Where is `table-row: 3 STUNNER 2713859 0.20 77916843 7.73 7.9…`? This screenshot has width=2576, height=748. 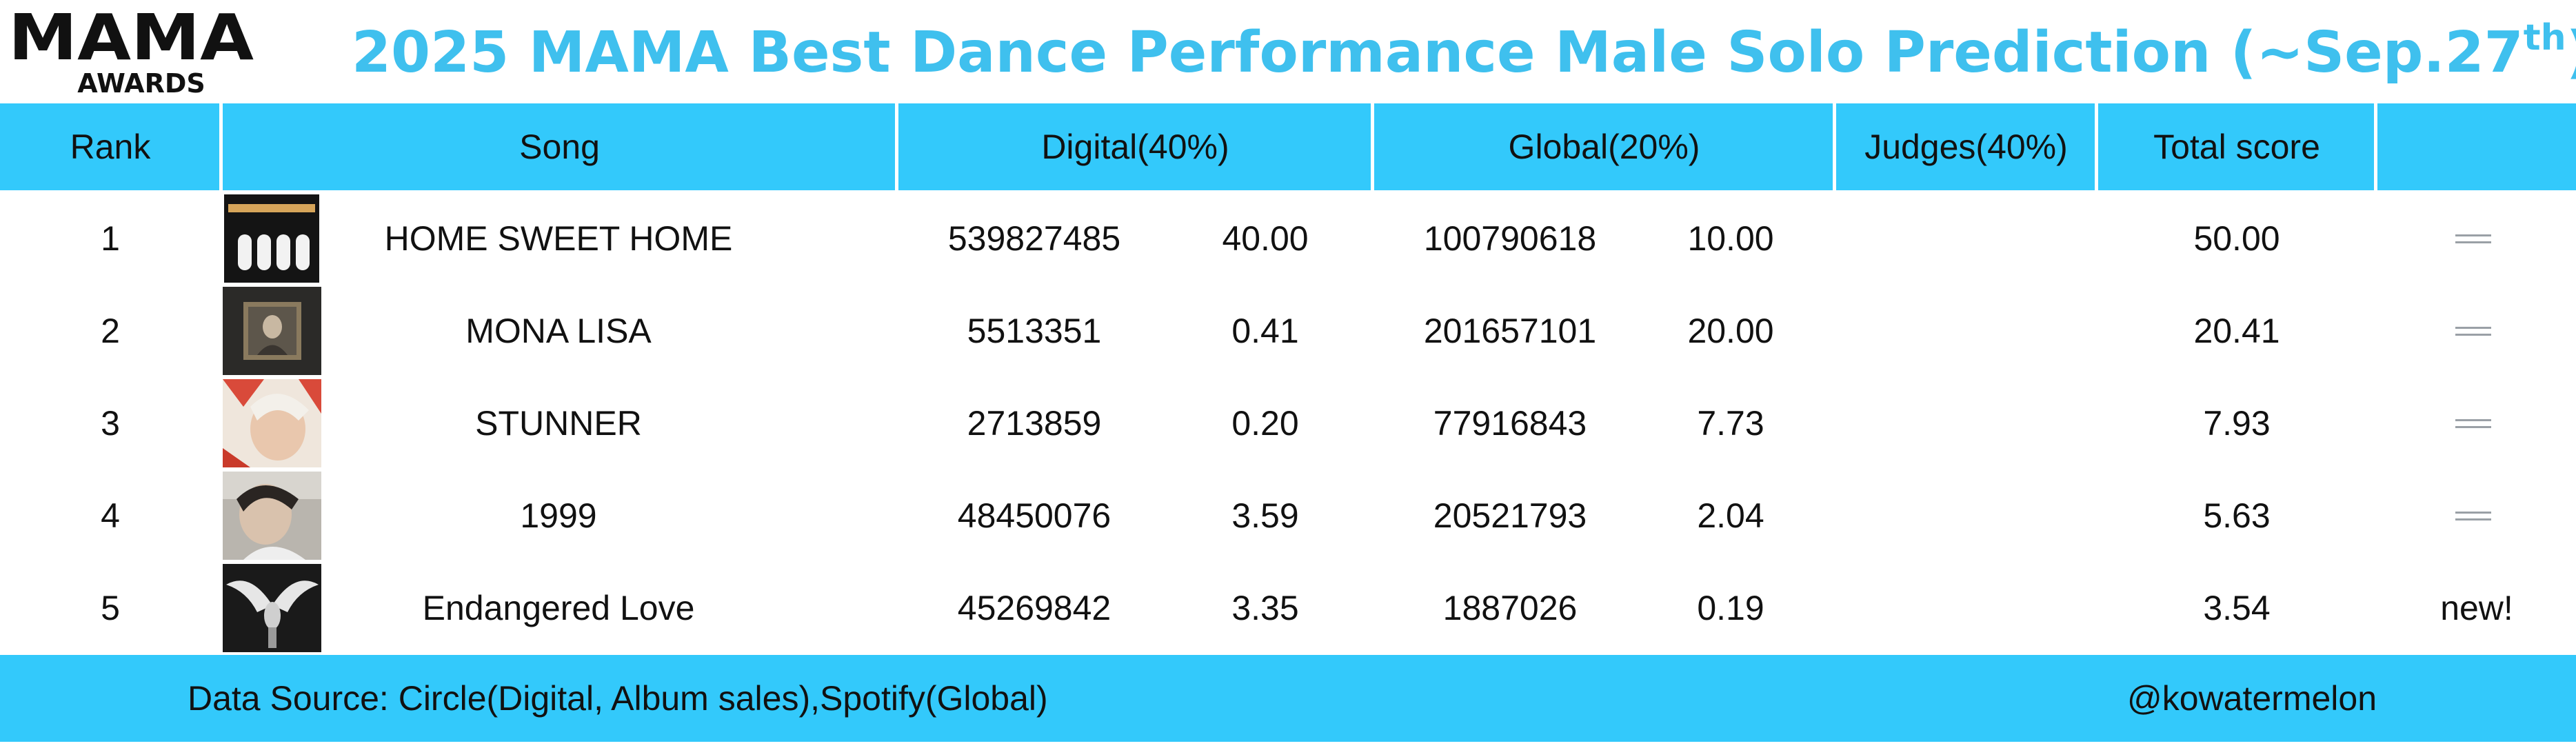
table-row: 3 STUNNER 2713859 0.20 77916843 7.73 7.9… is located at coordinates (1288, 423).